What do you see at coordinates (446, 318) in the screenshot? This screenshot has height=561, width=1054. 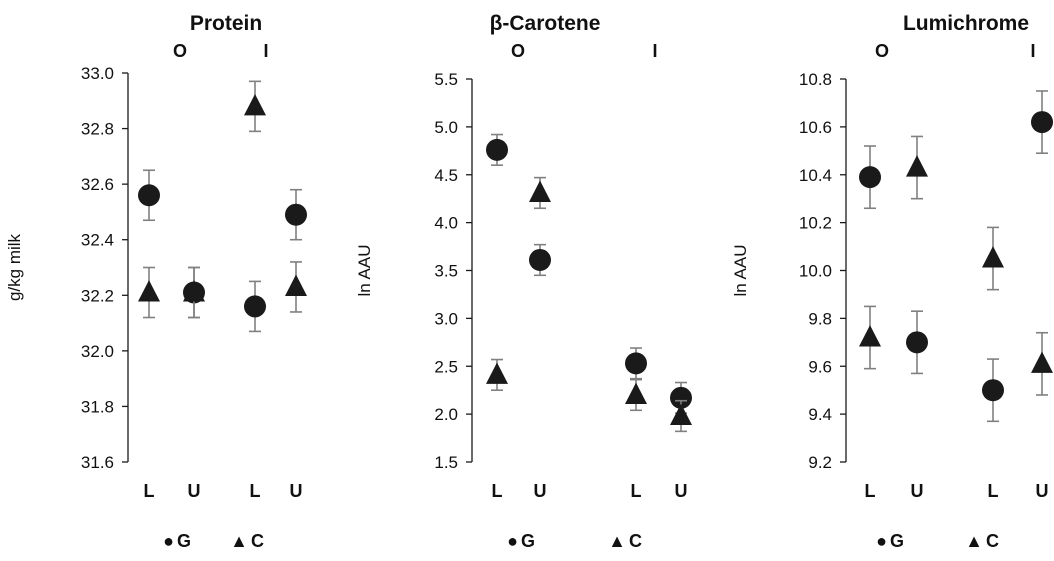 I see `y-tick-label: 3.0` at bounding box center [446, 318].